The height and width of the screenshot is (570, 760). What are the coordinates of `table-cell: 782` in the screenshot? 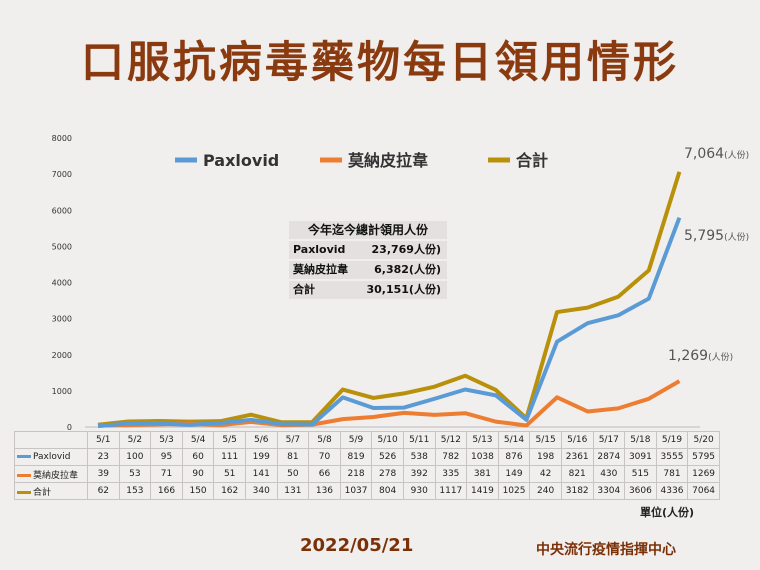 It's located at (451, 457).